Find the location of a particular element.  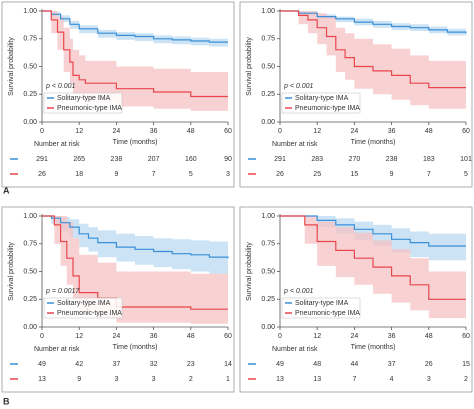

risk-count: 32 is located at coordinates (154, 364).